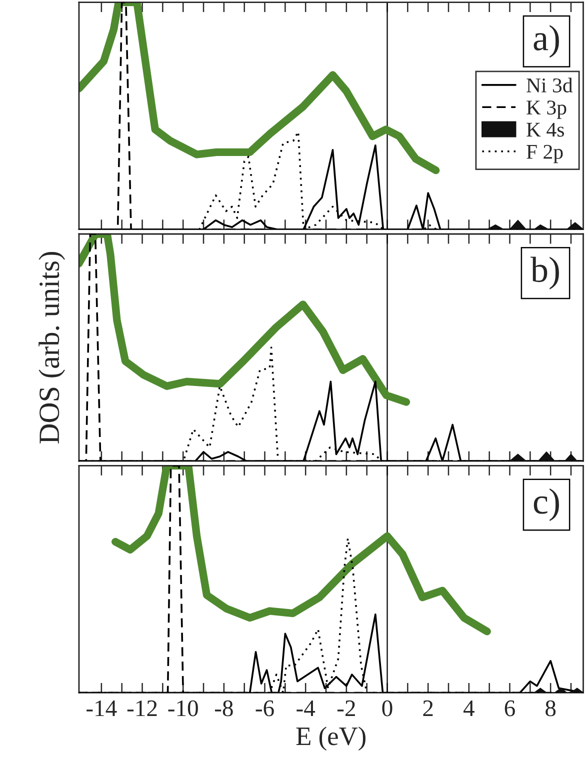 The width and height of the screenshot is (585, 774). Describe the element at coordinates (331, 738) in the screenshot. I see `x-axis-title: E (eV)` at that location.